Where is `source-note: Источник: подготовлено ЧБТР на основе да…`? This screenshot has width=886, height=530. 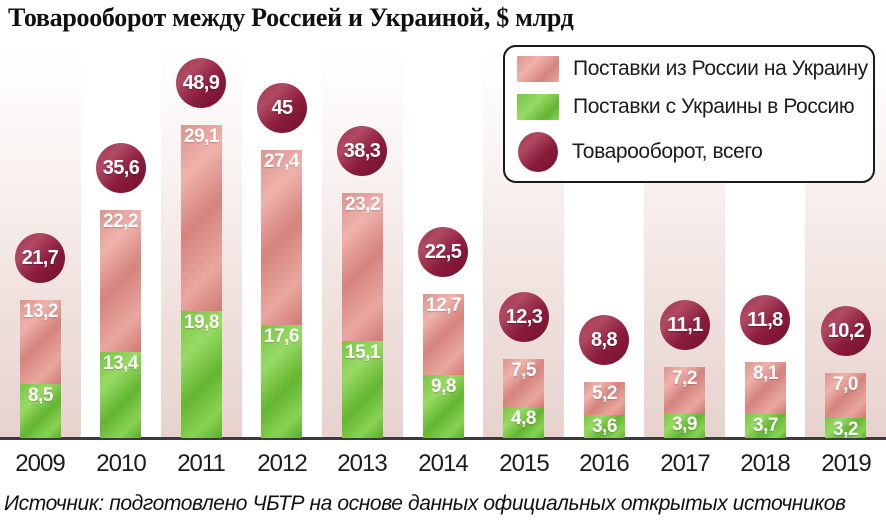
source-note: Источник: подготовлено ЧБТР на основе да… is located at coordinates (425, 503).